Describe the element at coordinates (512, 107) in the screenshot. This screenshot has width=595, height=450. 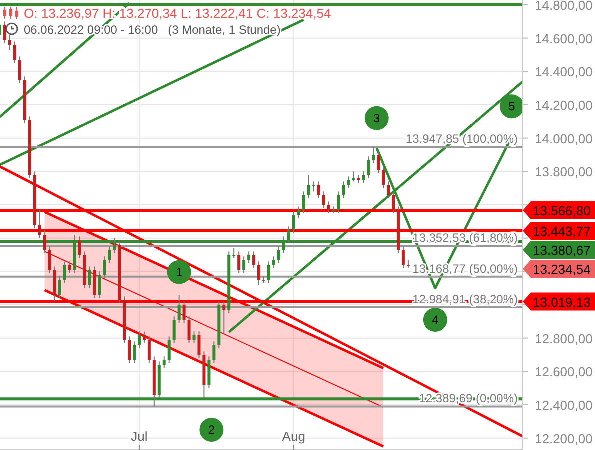
I see `annotation: 5` at that location.